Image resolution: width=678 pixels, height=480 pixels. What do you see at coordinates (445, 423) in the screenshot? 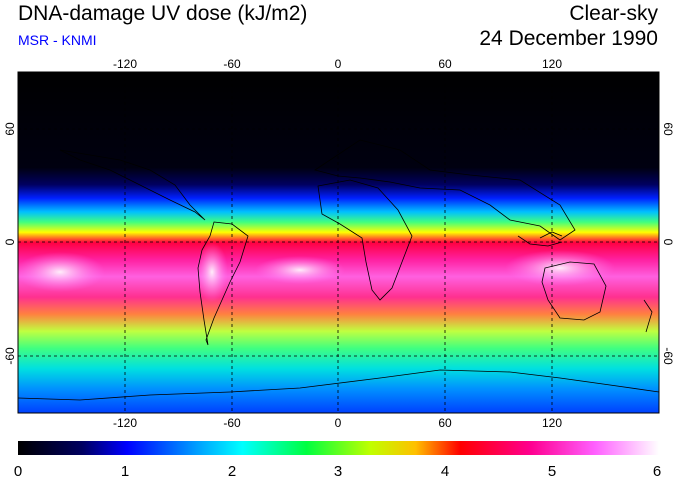
I see `lon-tick-bottom: 60` at bounding box center [445, 423].